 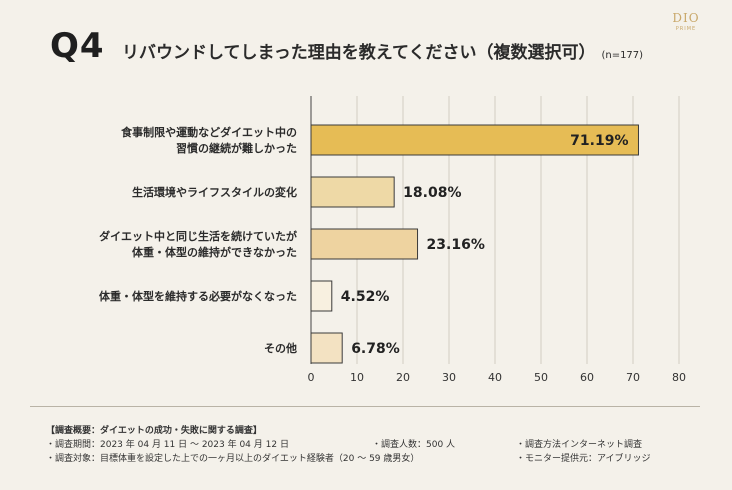 I want to click on survey-method: ・調査方法インターネット調査, so click(x=579, y=445).